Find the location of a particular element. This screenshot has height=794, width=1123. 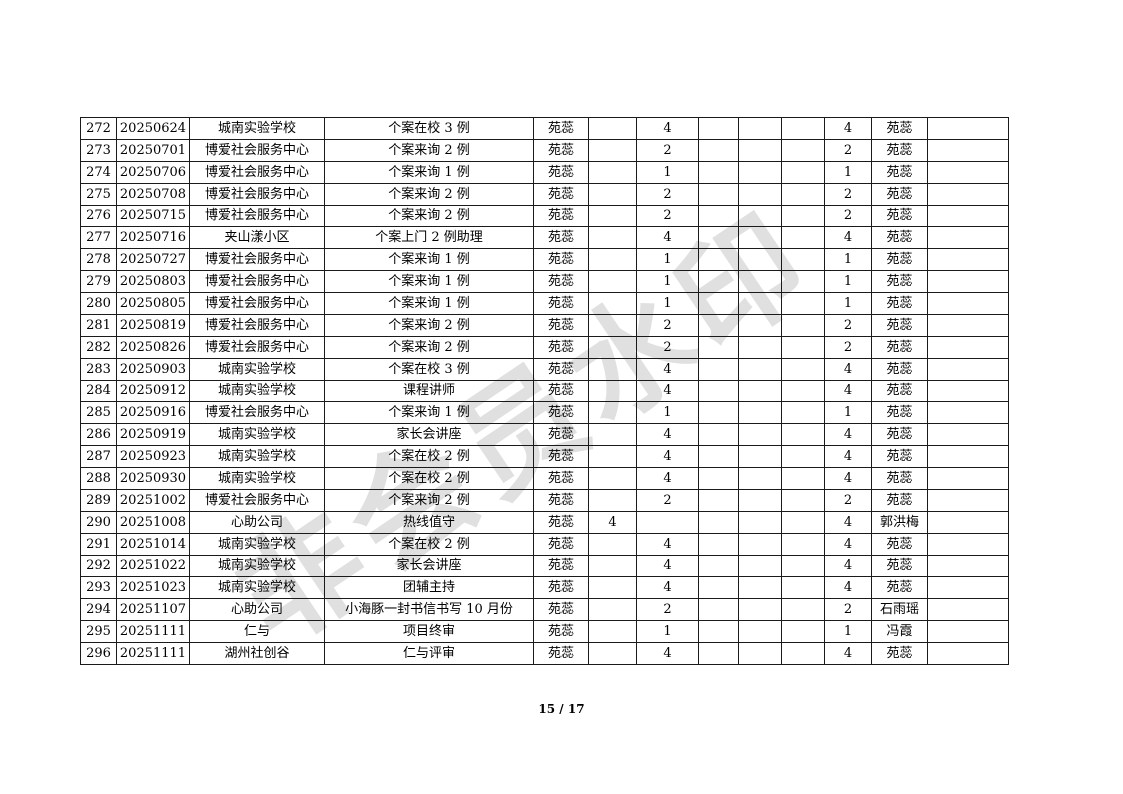

table-cell: 291 is located at coordinates (98, 544).